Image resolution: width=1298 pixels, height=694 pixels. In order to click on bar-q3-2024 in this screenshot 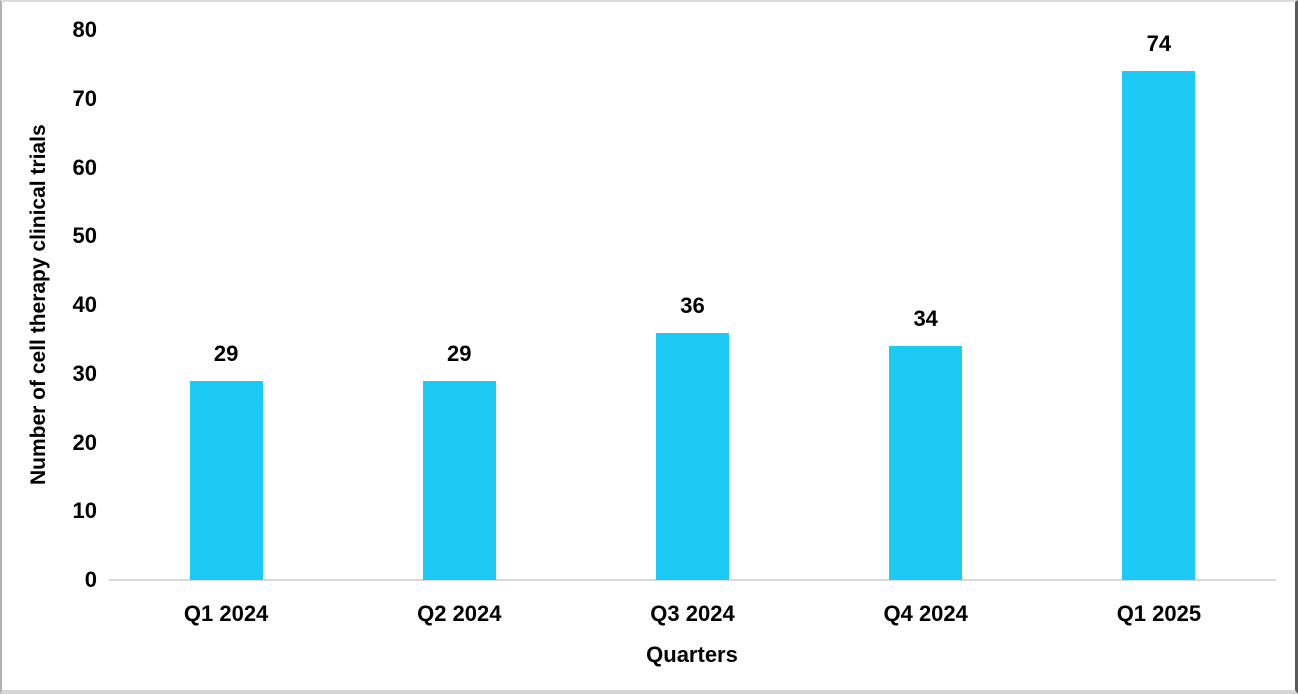, I will do `click(692, 456)`.